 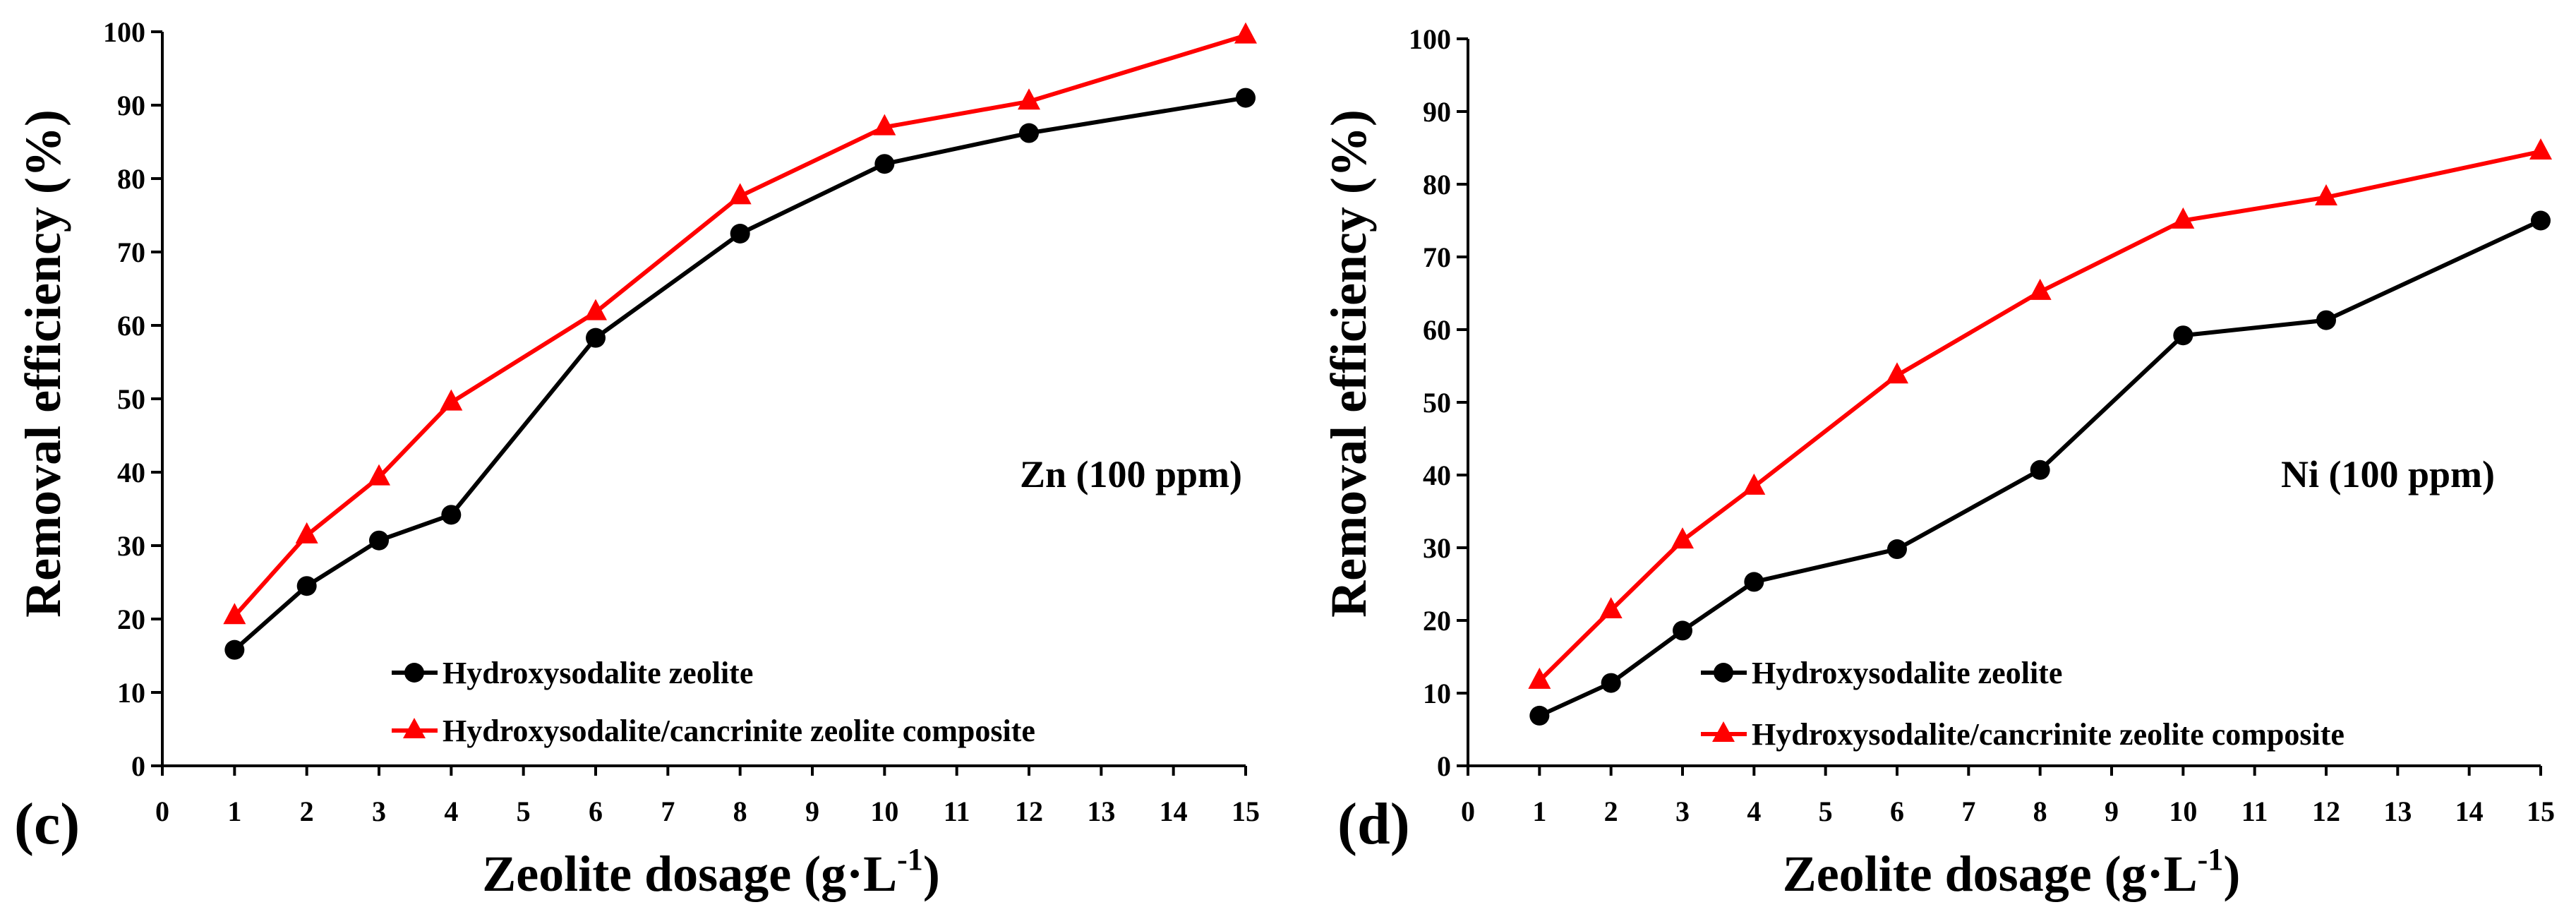 What do you see at coordinates (2388, 474) in the screenshot?
I see `panel-annotation: Ni (100 ppm)` at bounding box center [2388, 474].